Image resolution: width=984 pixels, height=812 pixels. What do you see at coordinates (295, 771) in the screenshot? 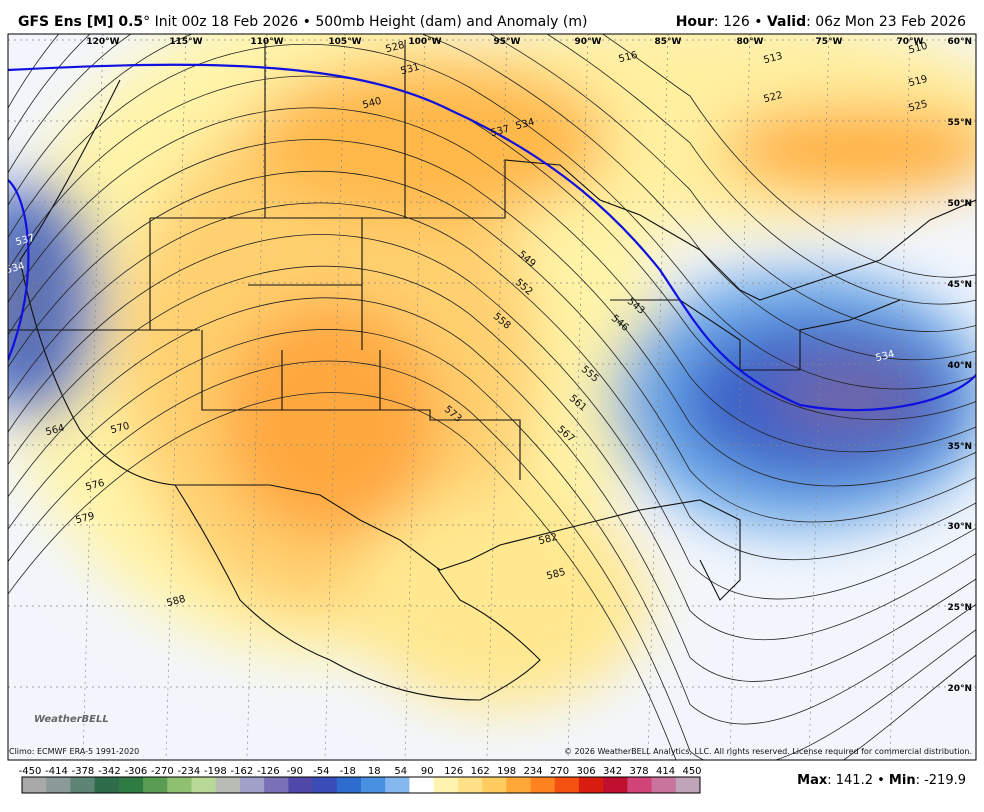
I see `colorbar-tick-label: -90` at bounding box center [295, 771].